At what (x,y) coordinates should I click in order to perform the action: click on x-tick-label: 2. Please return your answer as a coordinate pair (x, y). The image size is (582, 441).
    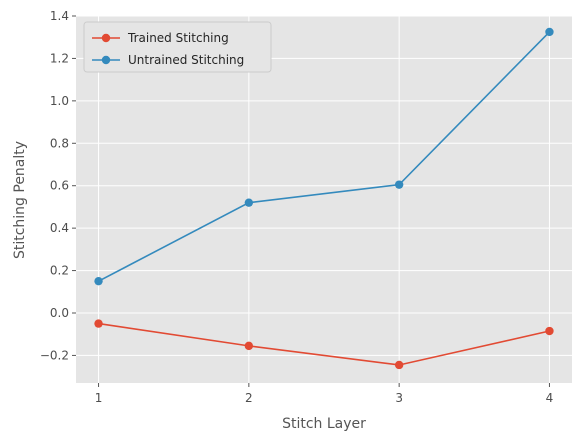
    Looking at the image, I should click on (249, 398).